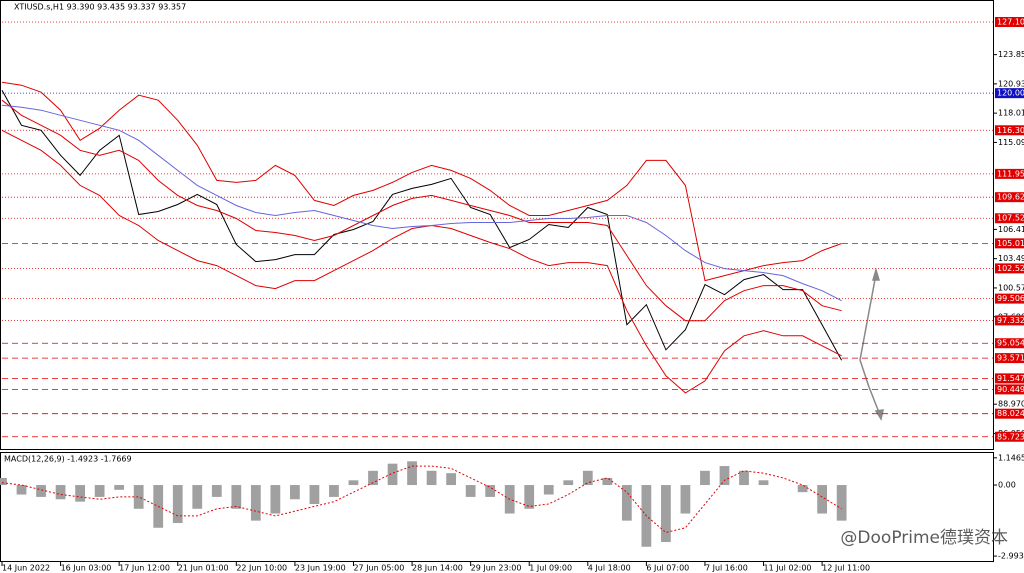 The height and width of the screenshot is (573, 1024). What do you see at coordinates (26, 568) in the screenshot?
I see `x-tick-label: 14 Jun 2022` at bounding box center [26, 568].